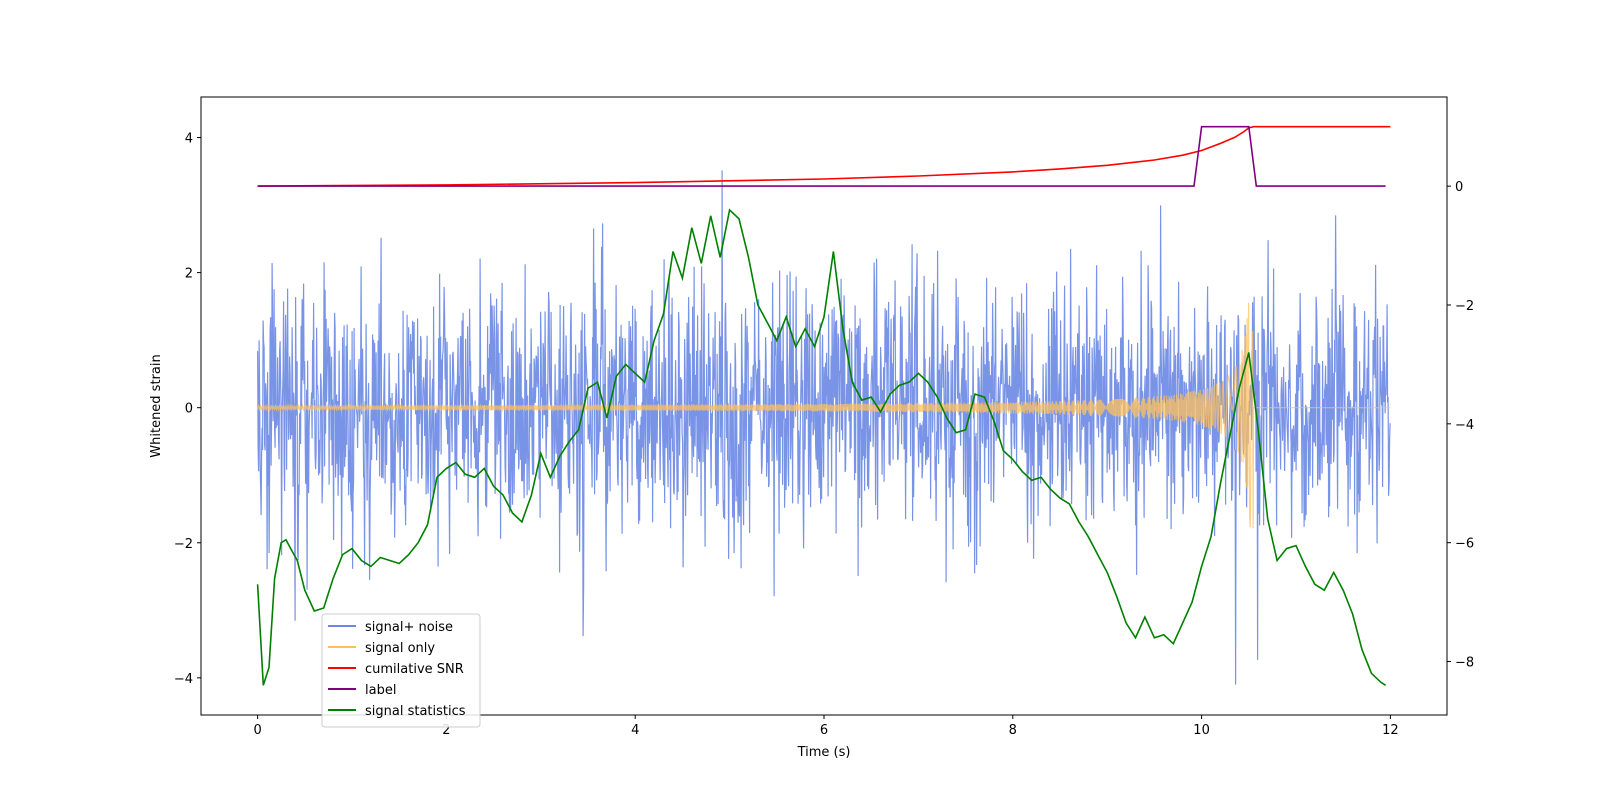 Image resolution: width=1600 pixels, height=804 pixels. Describe the element at coordinates (183, 544) in the screenshot. I see `y-tick-label: −2` at that location.